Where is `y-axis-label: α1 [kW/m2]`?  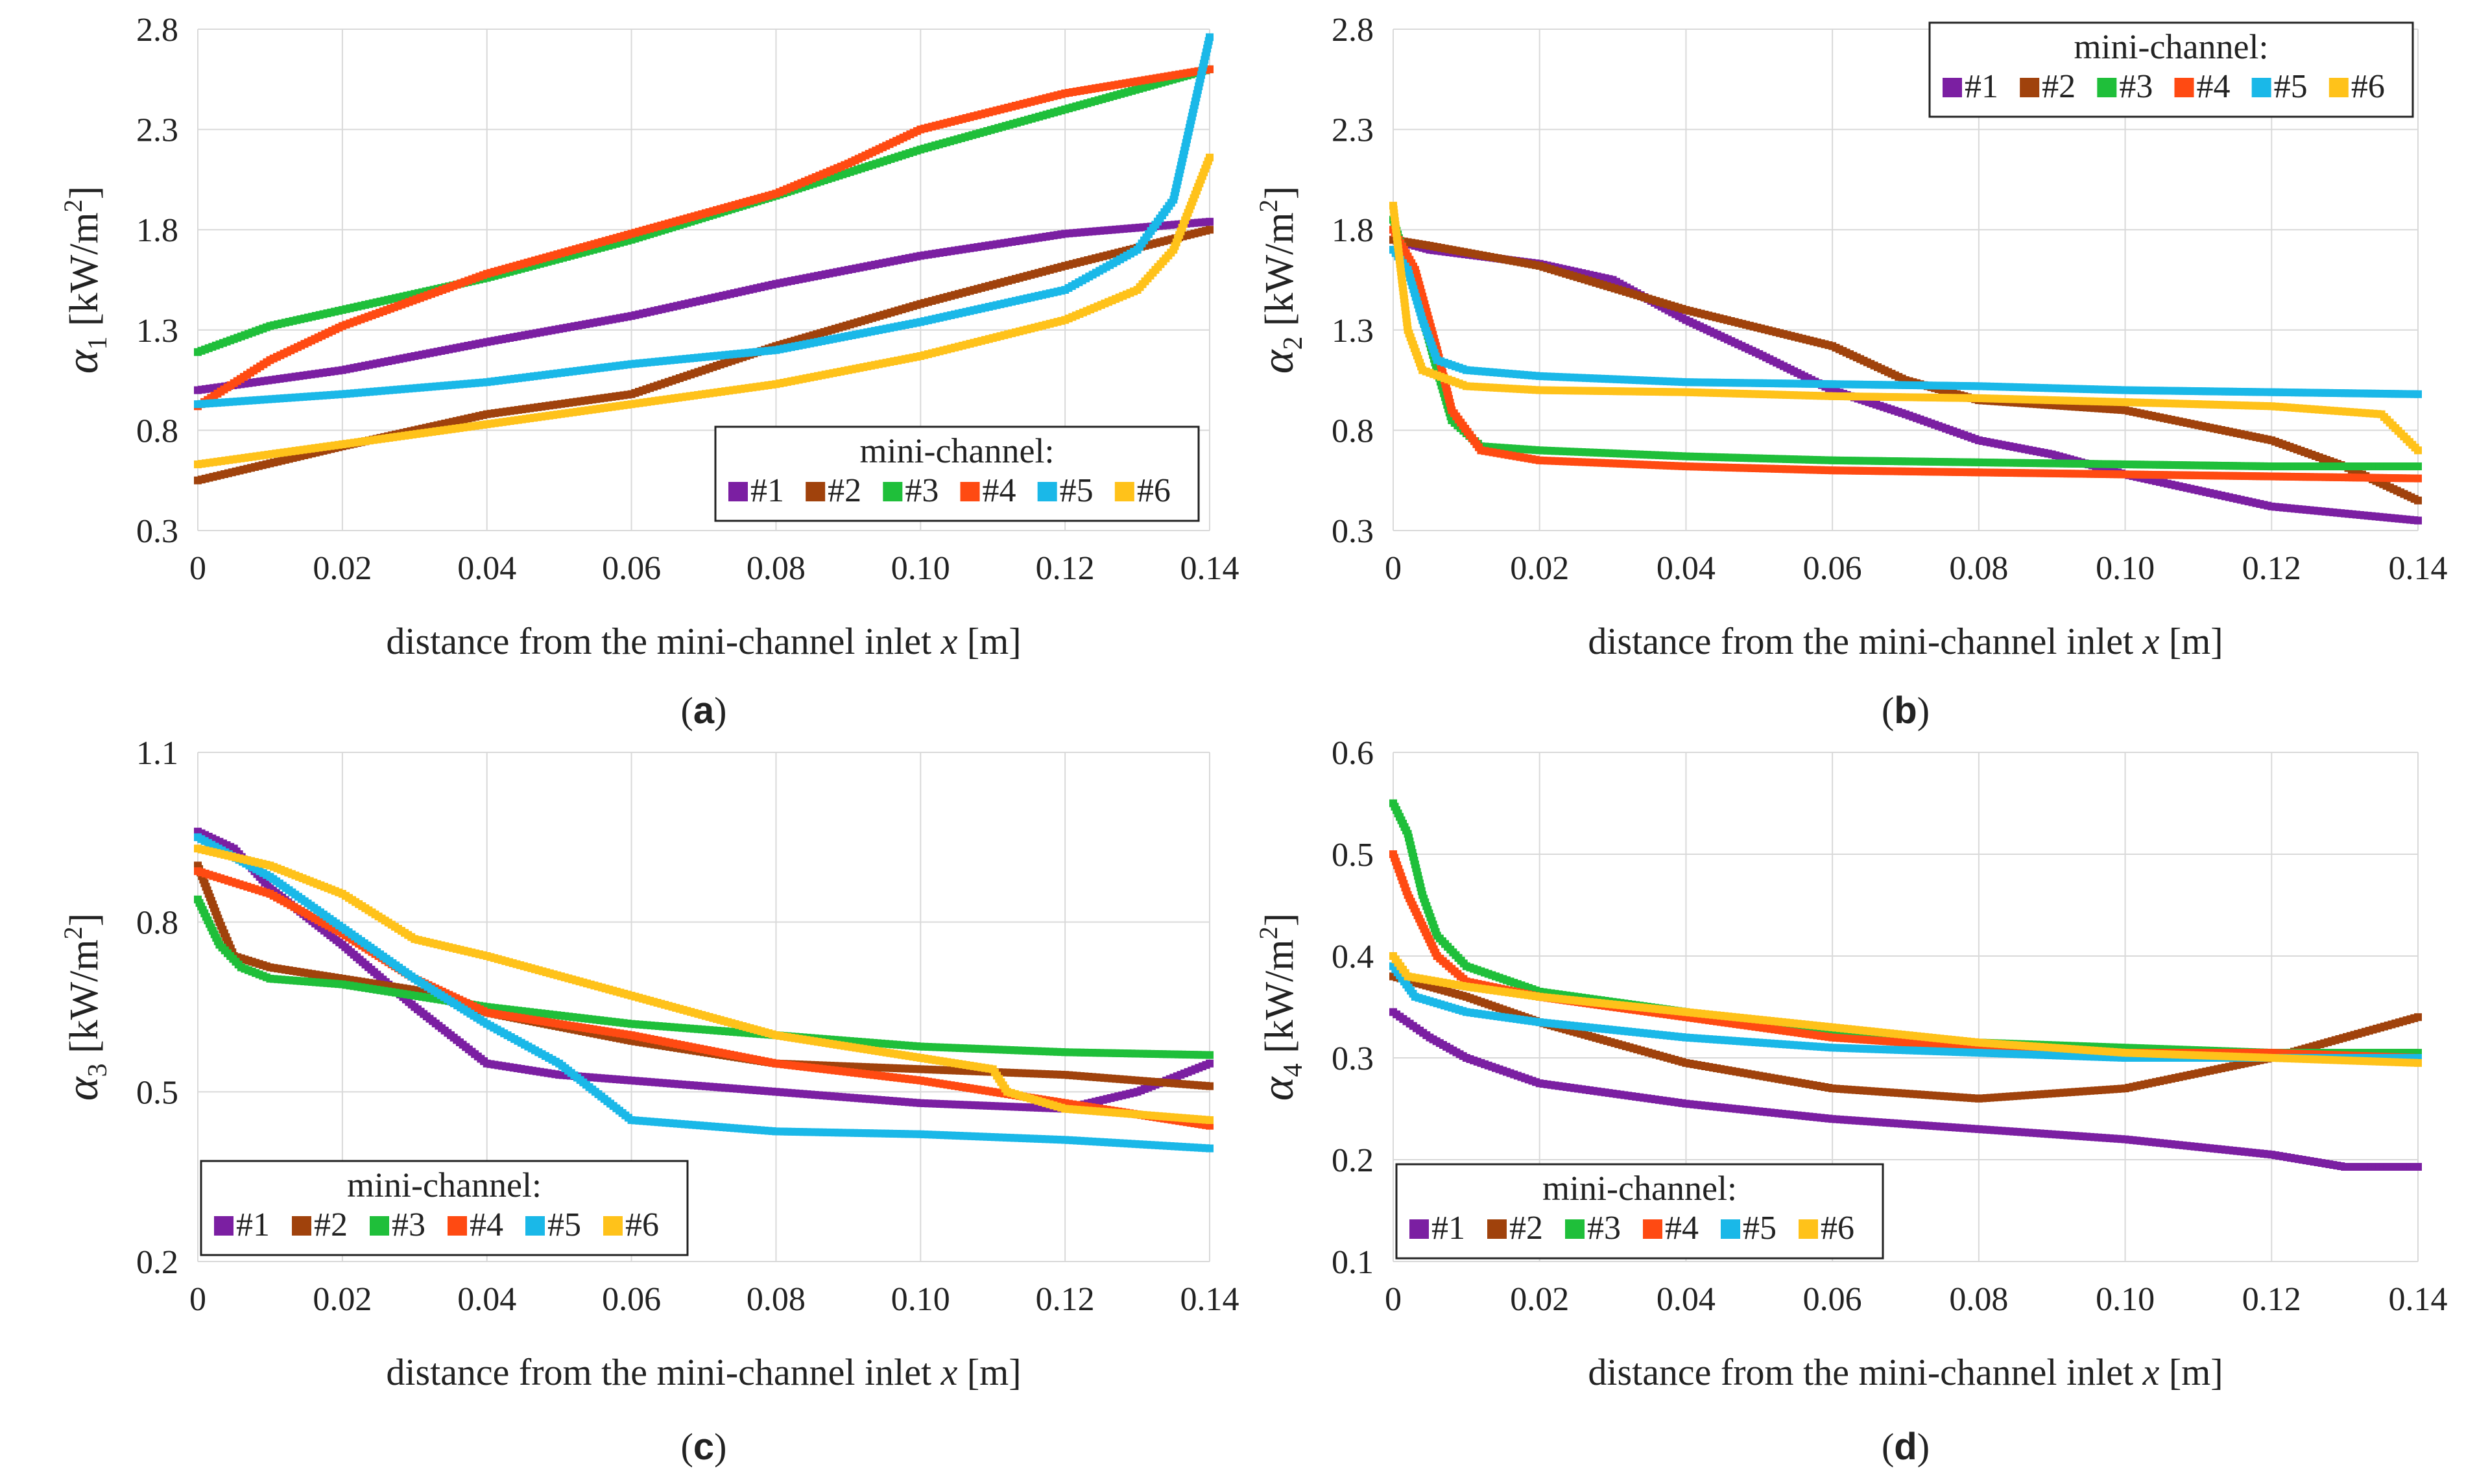
y-axis-label: α1 [kW/m2] is located at coordinates (86, 280).